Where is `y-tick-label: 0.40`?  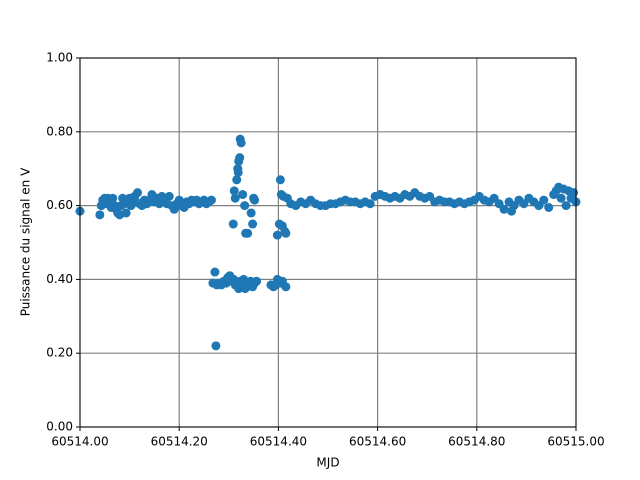 y-tick-label: 0.40 is located at coordinates (59, 279).